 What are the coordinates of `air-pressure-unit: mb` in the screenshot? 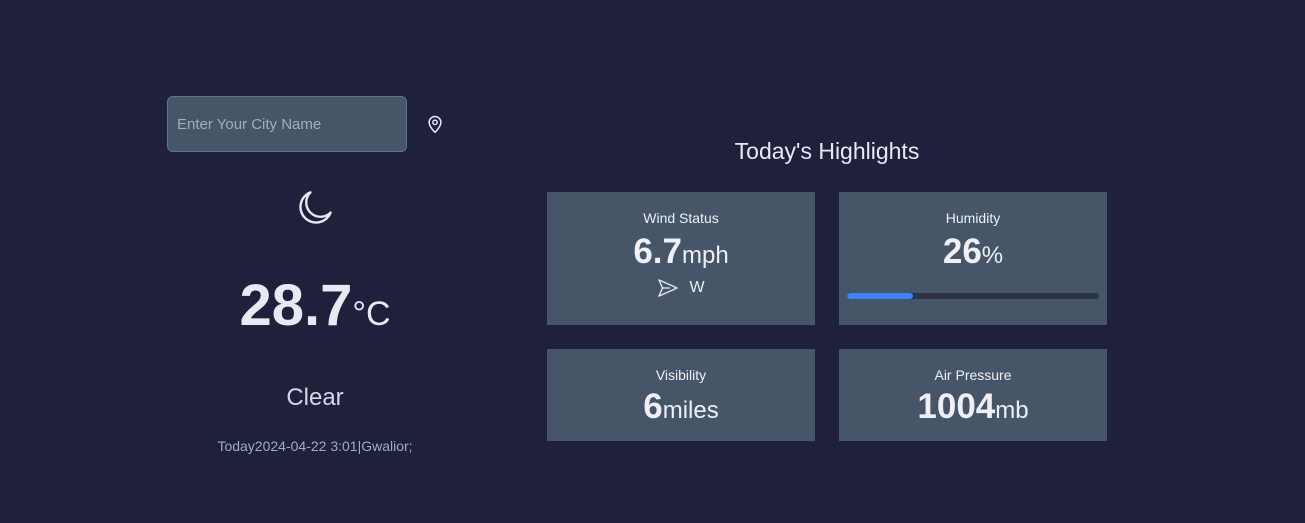 It's located at (1012, 410).